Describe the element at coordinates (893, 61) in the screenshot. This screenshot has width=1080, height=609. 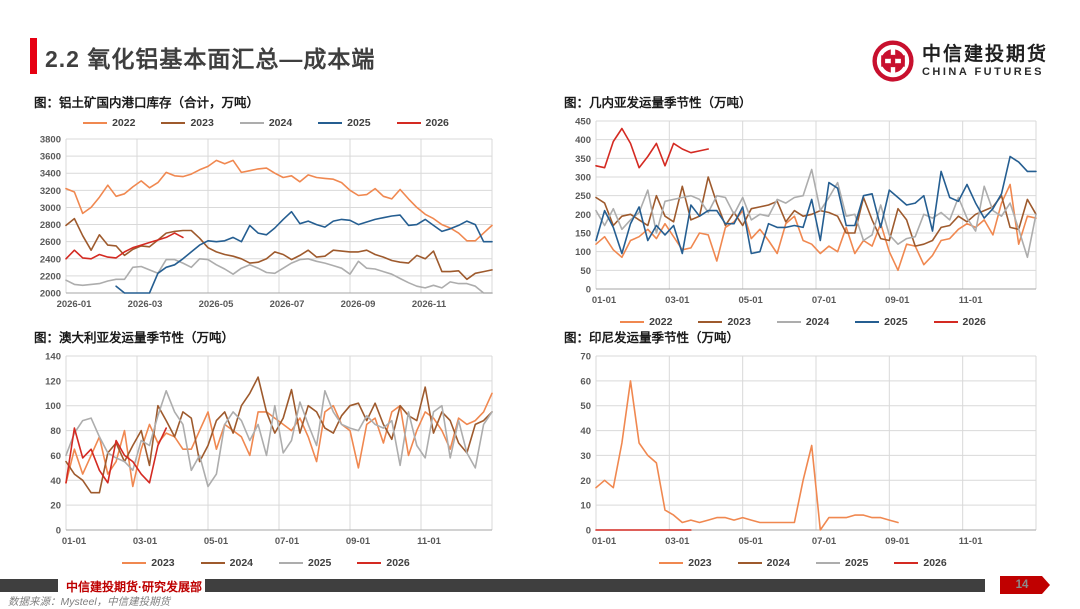
I see `citic-coin-icon` at that location.